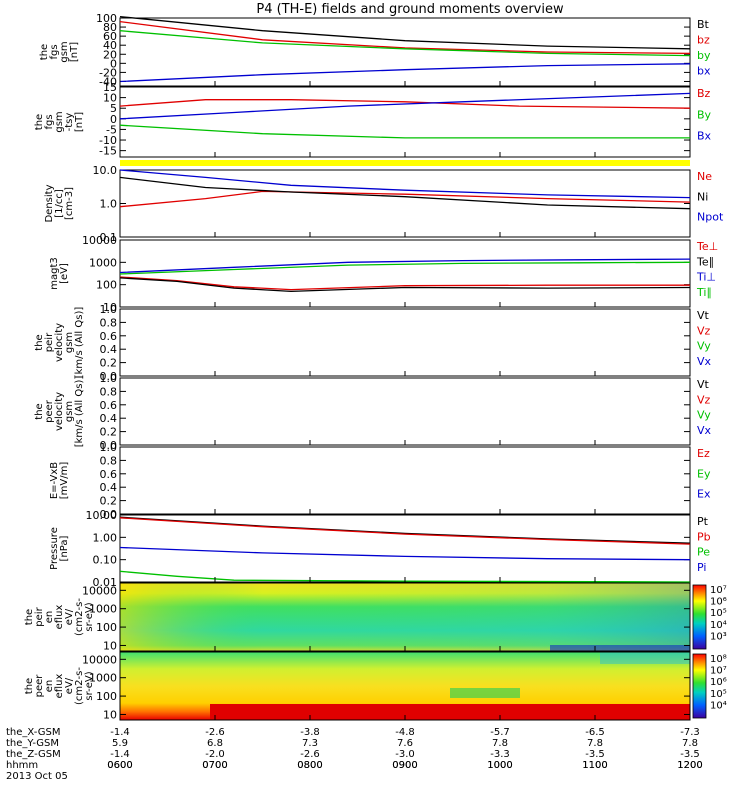 The image size is (750, 800). What do you see at coordinates (109, 322) in the screenshot?
I see `y-tick-label: 0.8` at bounding box center [109, 322].